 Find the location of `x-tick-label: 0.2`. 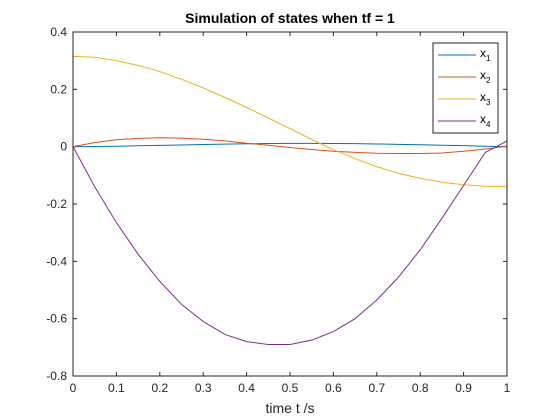

x-tick-label: 0.2 is located at coordinates (159, 388).